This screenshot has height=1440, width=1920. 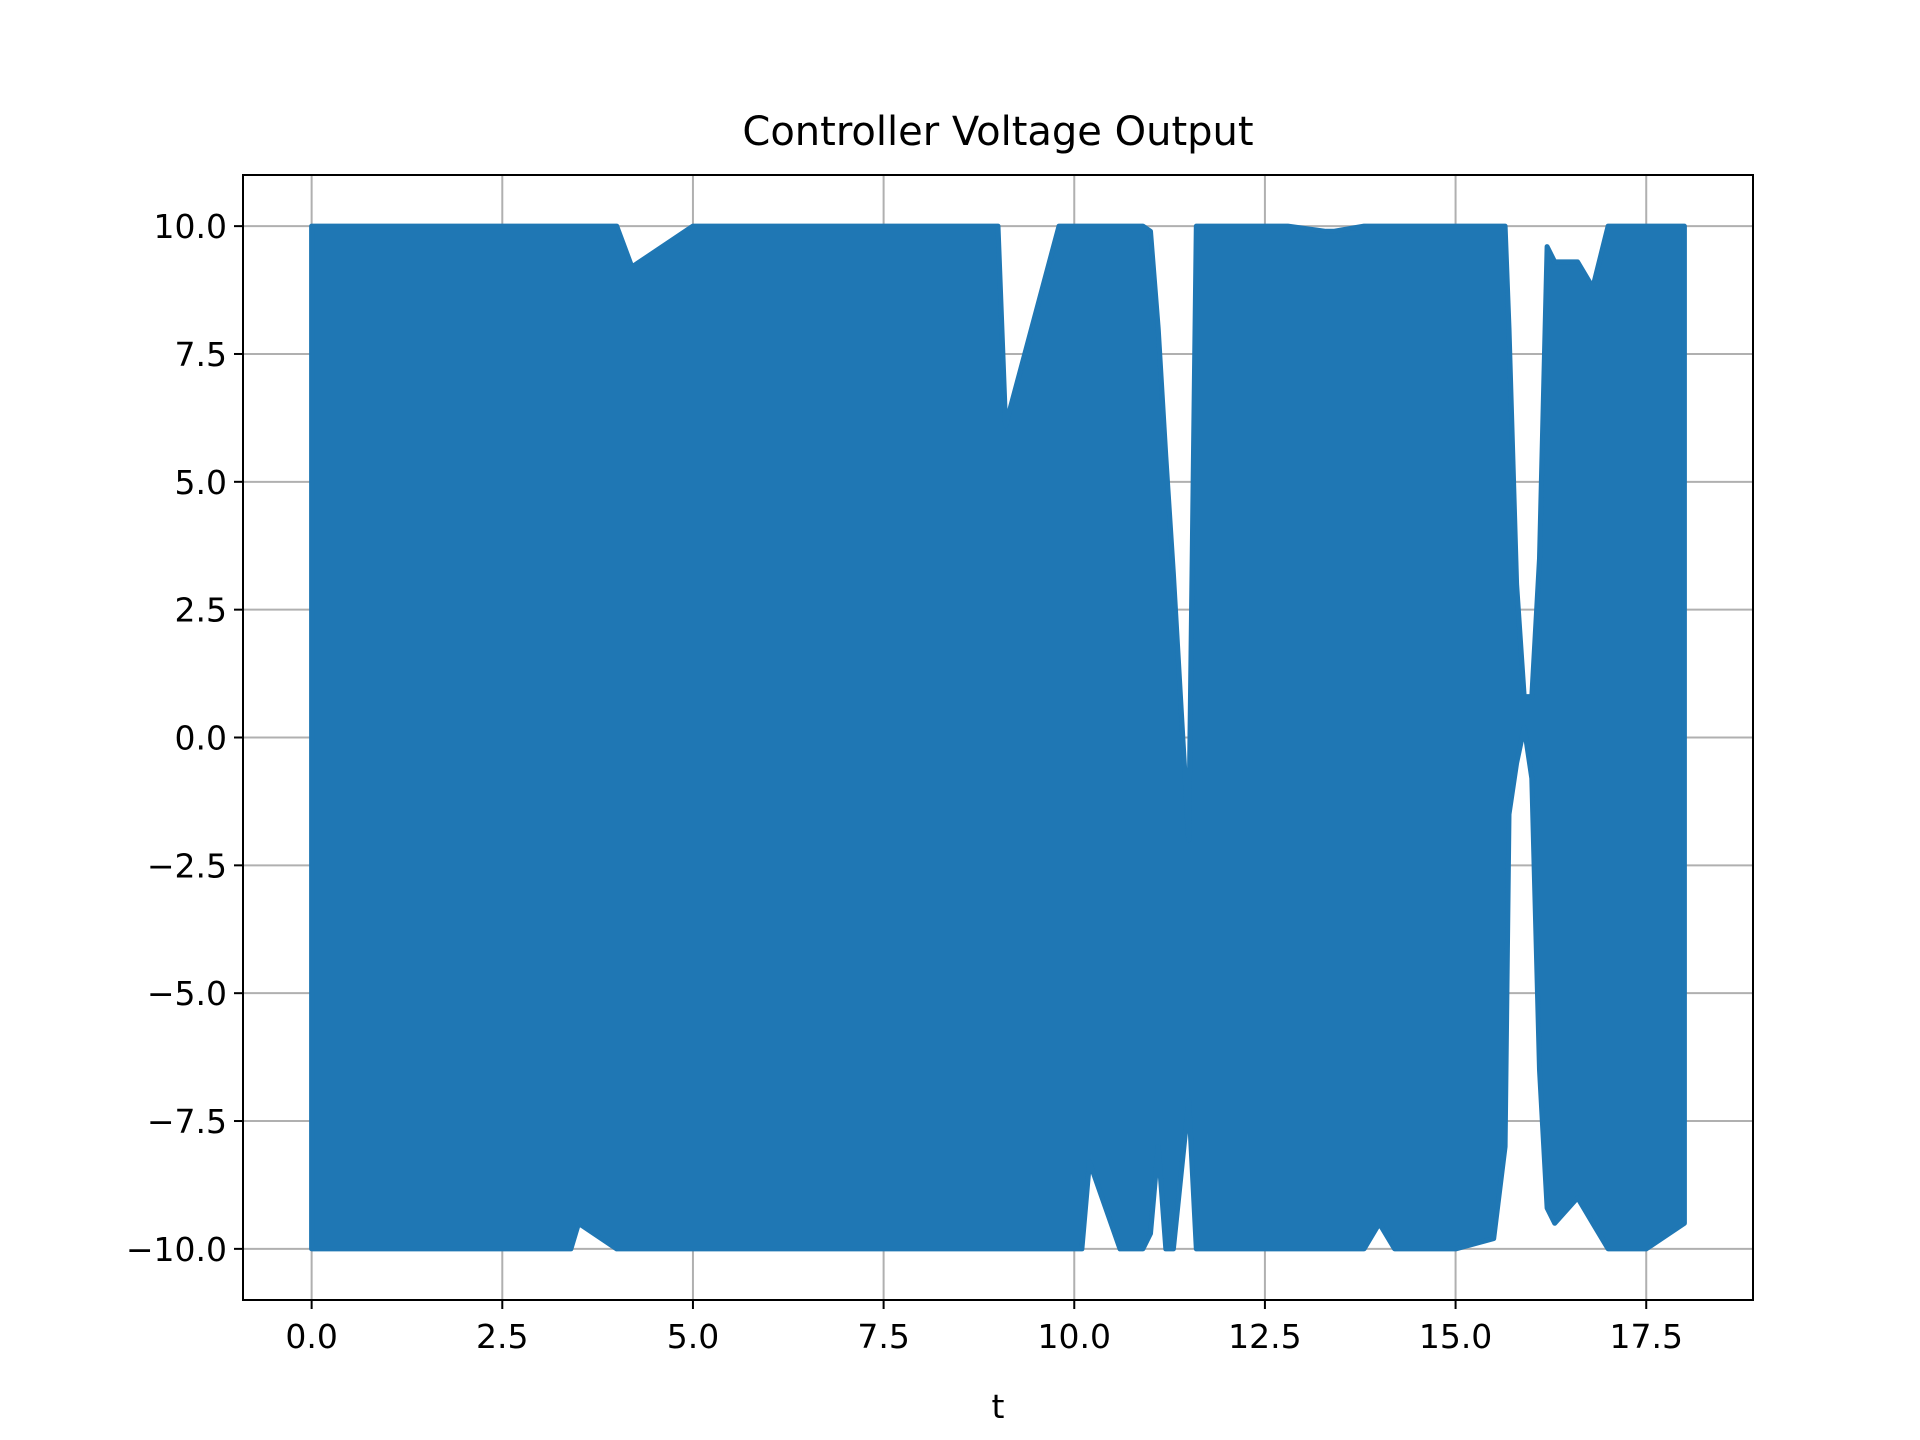 I want to click on x-tick-label: 7.5, so click(x=883, y=1336).